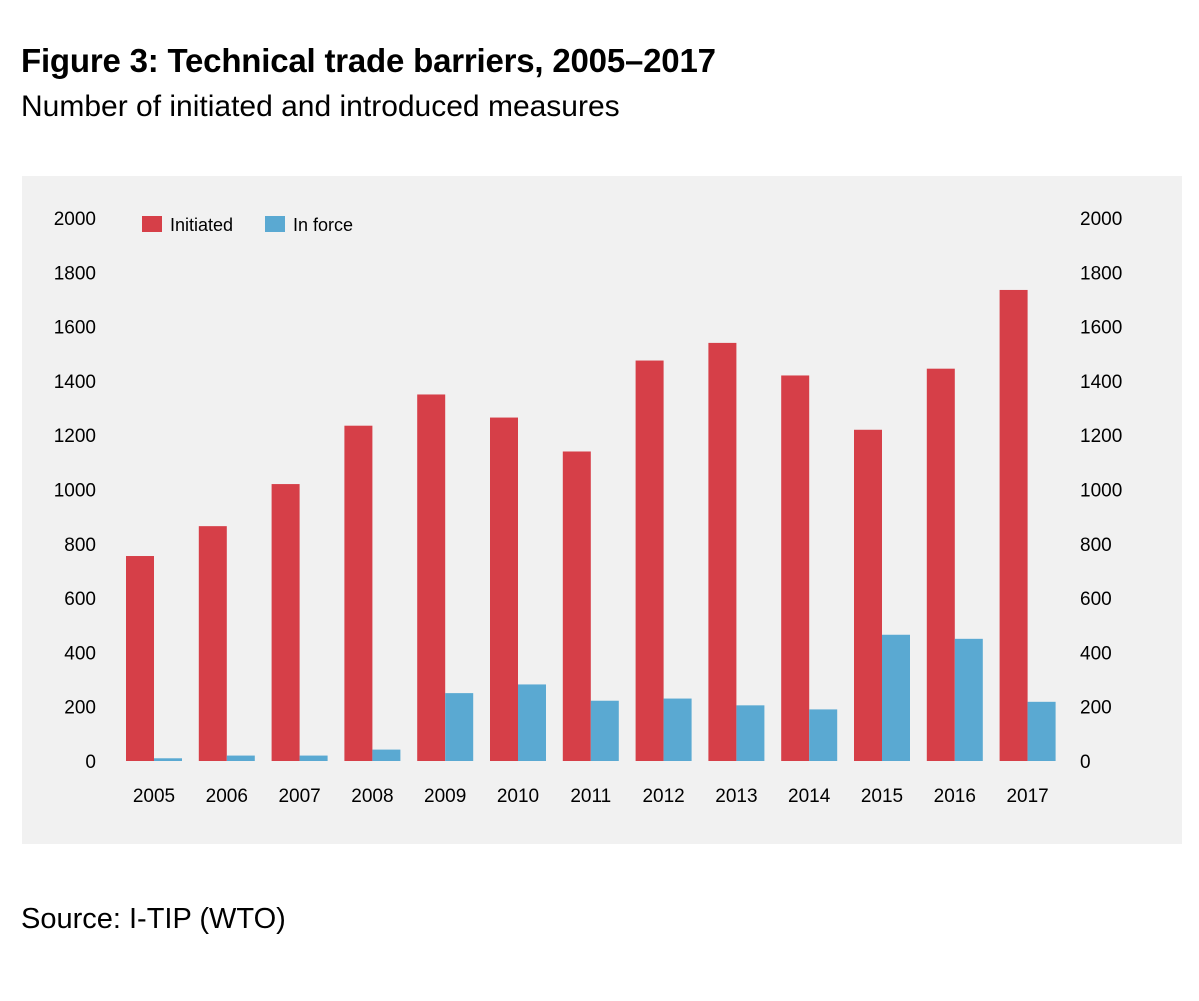 The height and width of the screenshot is (1001, 1199). What do you see at coordinates (504, 589) in the screenshot?
I see `bar-initiated-2010` at bounding box center [504, 589].